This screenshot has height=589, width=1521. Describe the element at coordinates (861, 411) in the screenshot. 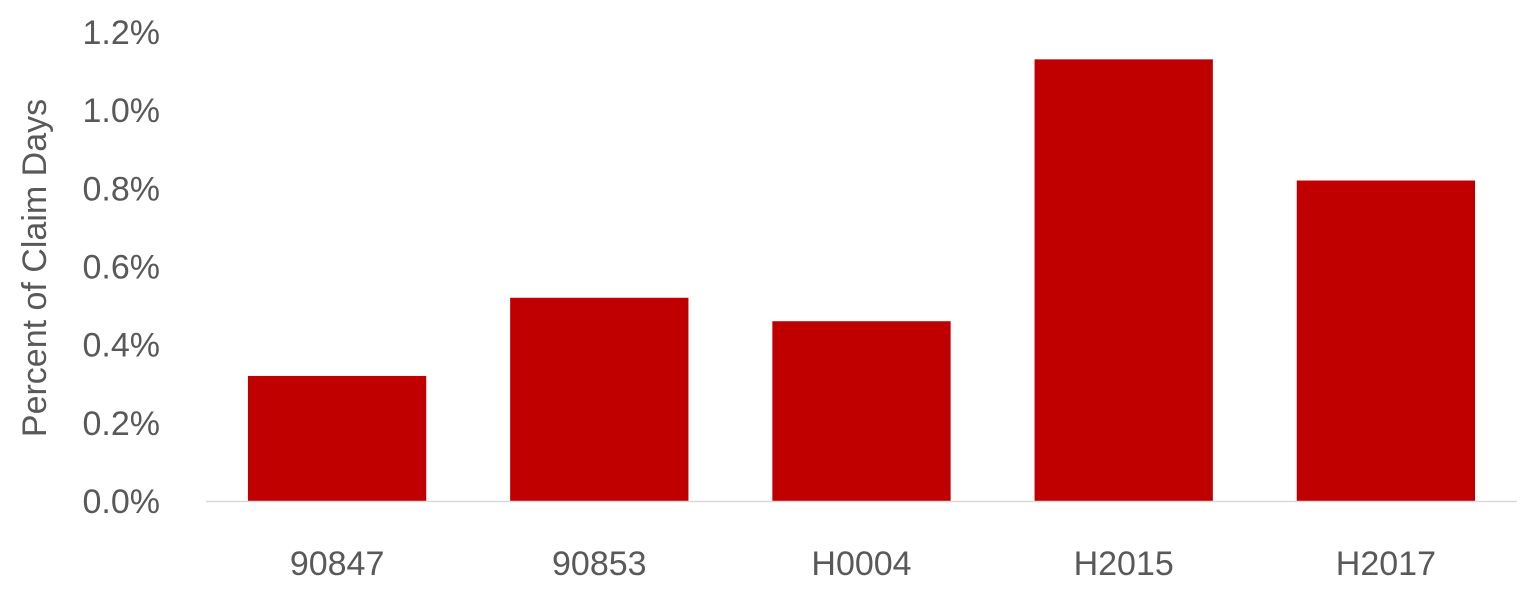

I see `bar-h0004` at that location.